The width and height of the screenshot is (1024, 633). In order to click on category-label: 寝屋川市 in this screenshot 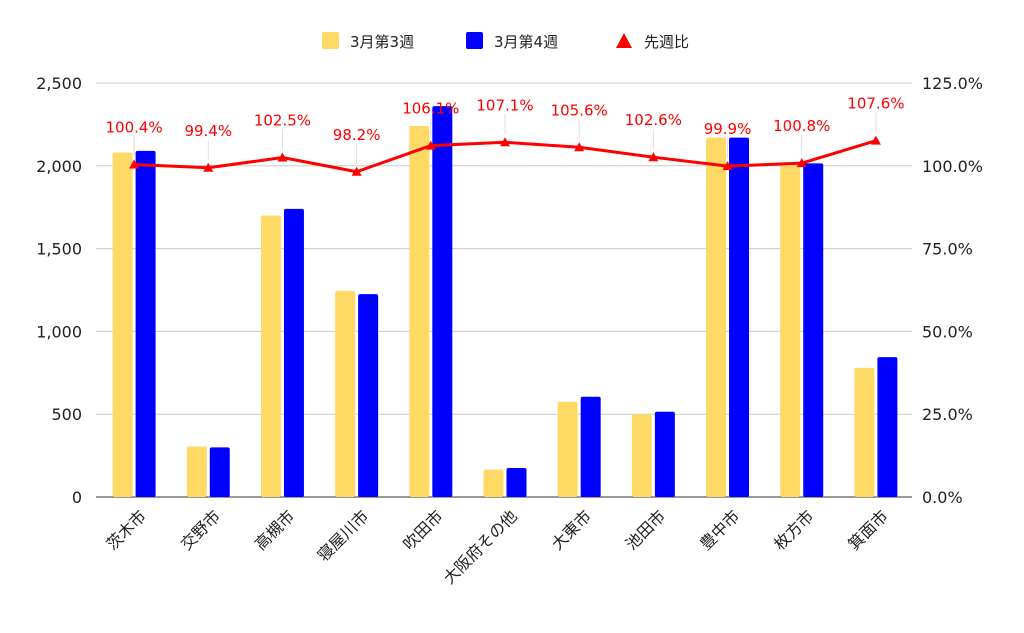, I will do `click(343, 535)`.